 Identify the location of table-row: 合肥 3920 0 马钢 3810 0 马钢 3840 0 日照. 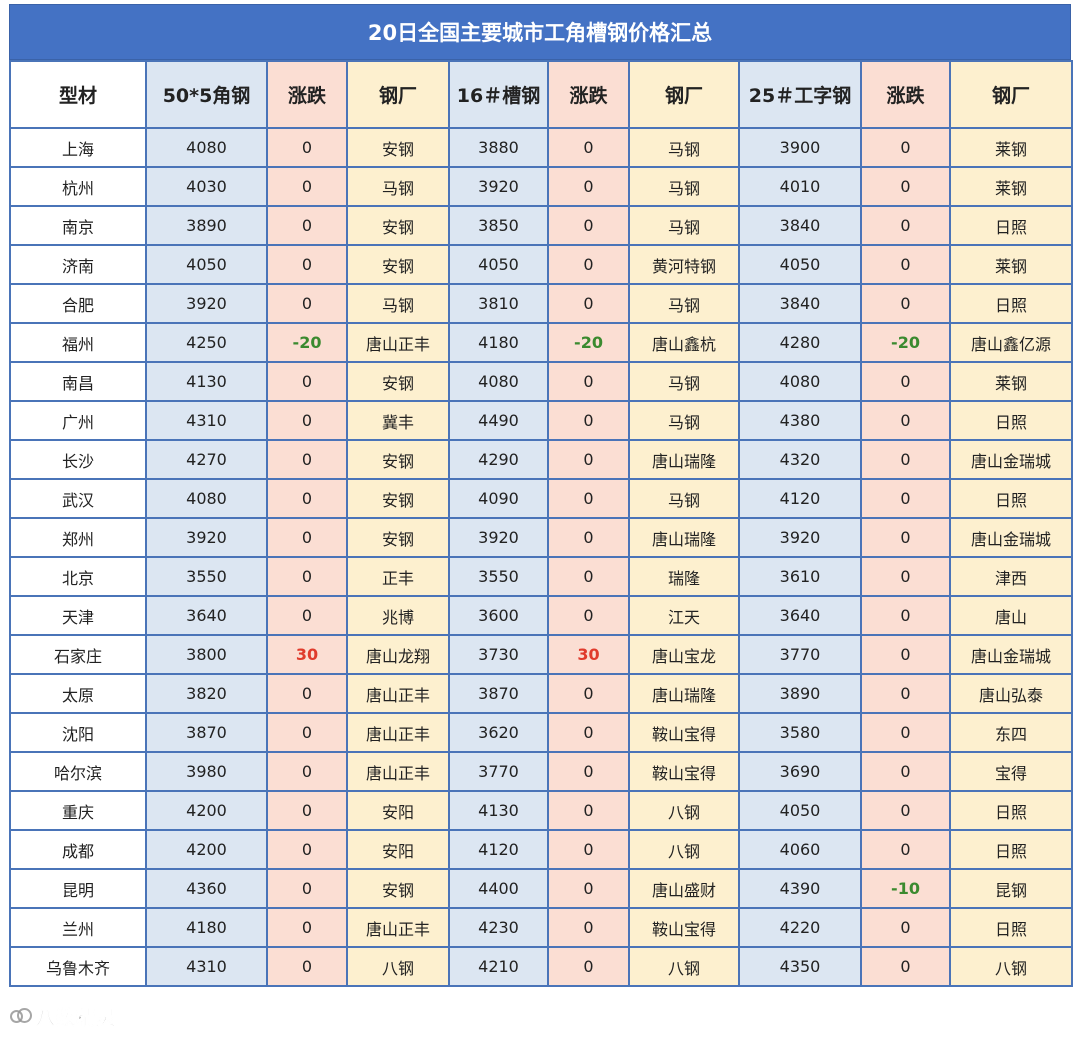
(541, 303).